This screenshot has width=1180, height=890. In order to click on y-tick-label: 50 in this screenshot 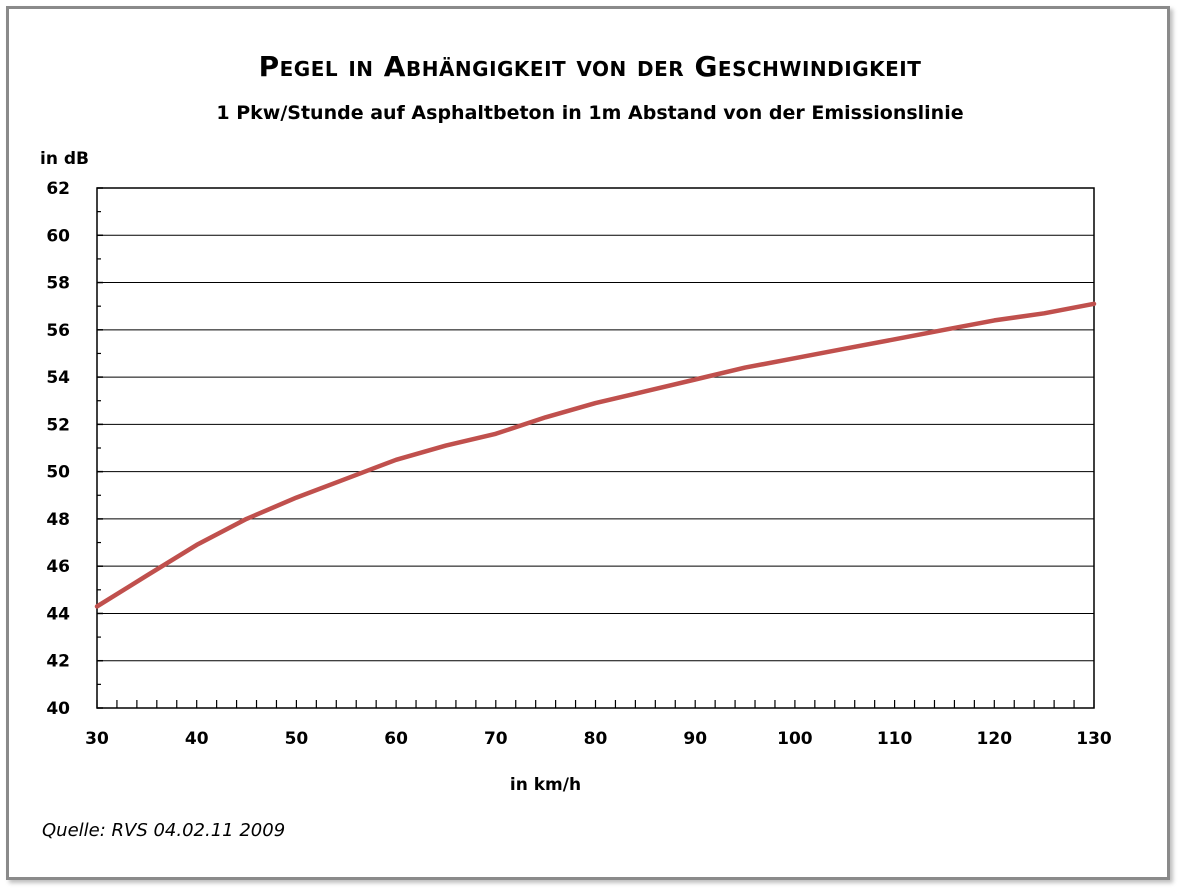, I will do `click(58, 473)`.